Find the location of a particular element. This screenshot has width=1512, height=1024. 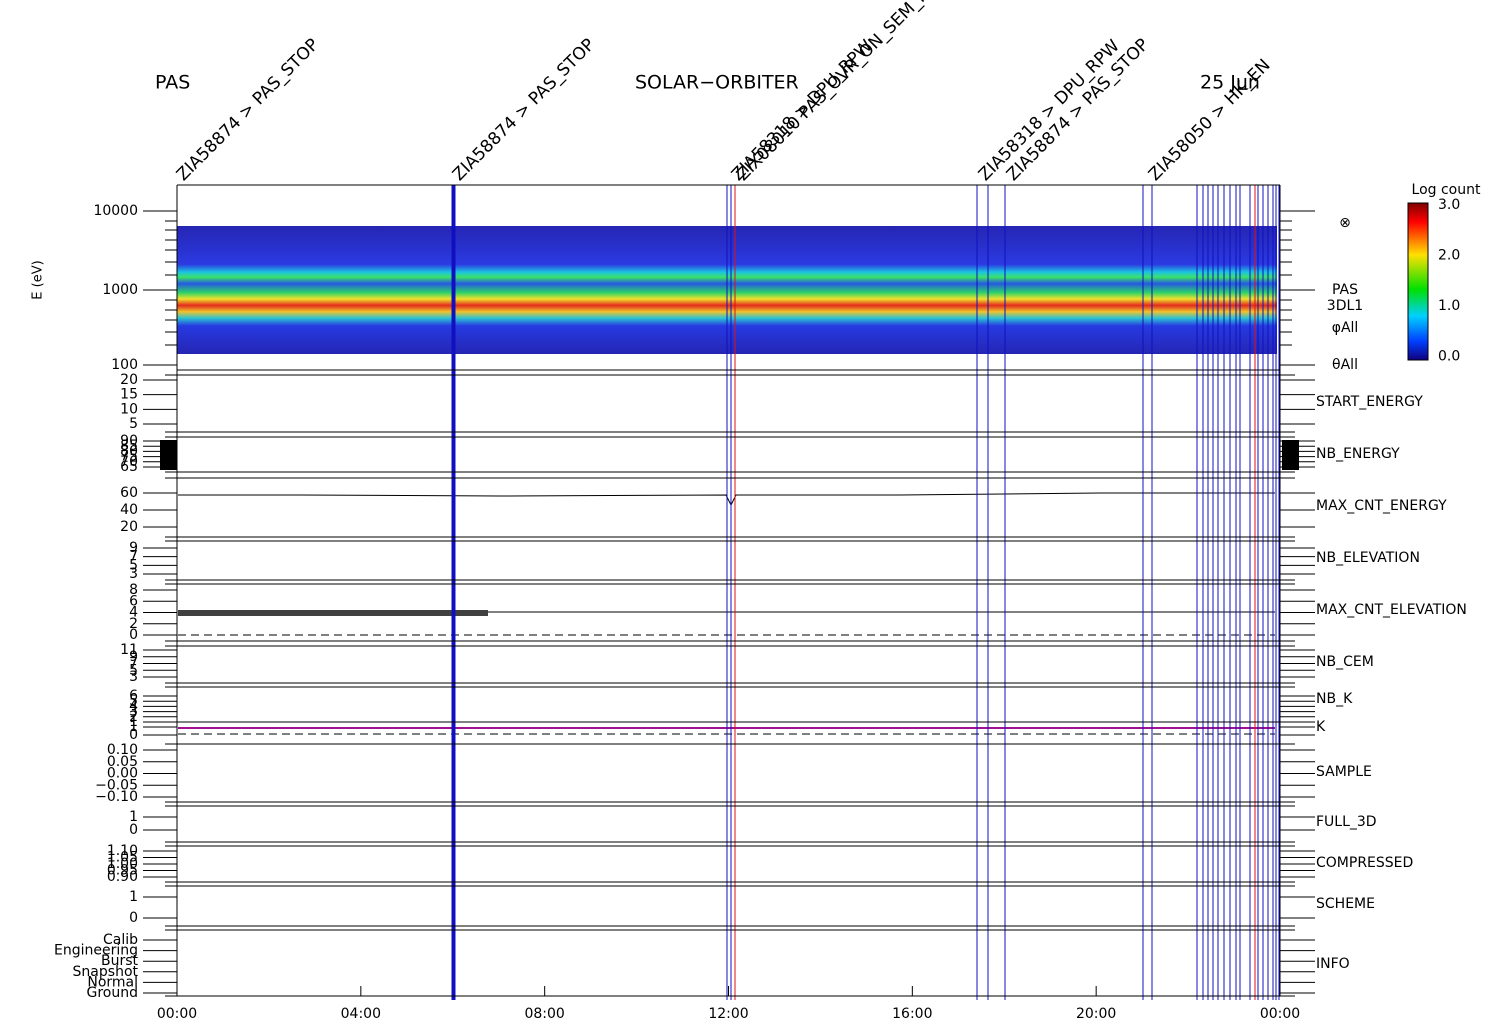

y-tick-label: 70 is located at coordinates (129, 462).